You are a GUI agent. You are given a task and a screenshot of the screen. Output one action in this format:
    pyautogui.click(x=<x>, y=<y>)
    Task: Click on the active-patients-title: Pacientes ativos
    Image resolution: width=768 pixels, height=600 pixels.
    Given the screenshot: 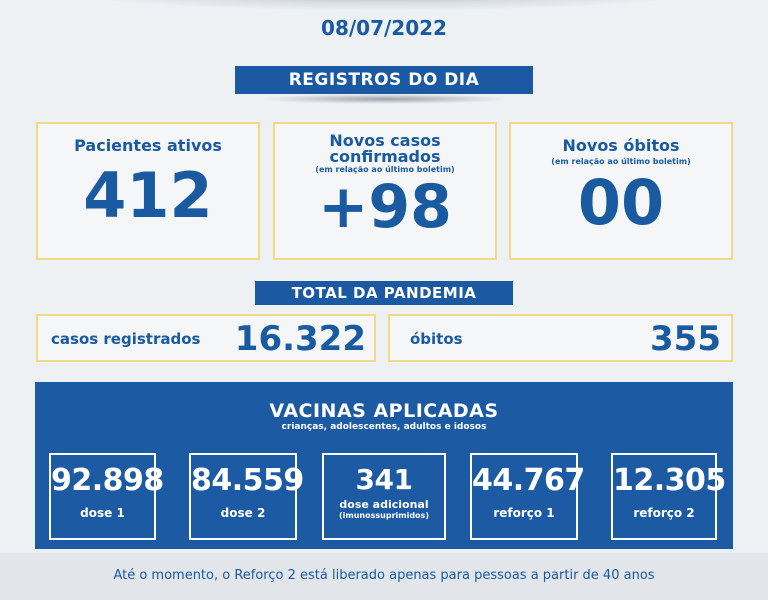 What is the action you would take?
    pyautogui.click(x=148, y=145)
    